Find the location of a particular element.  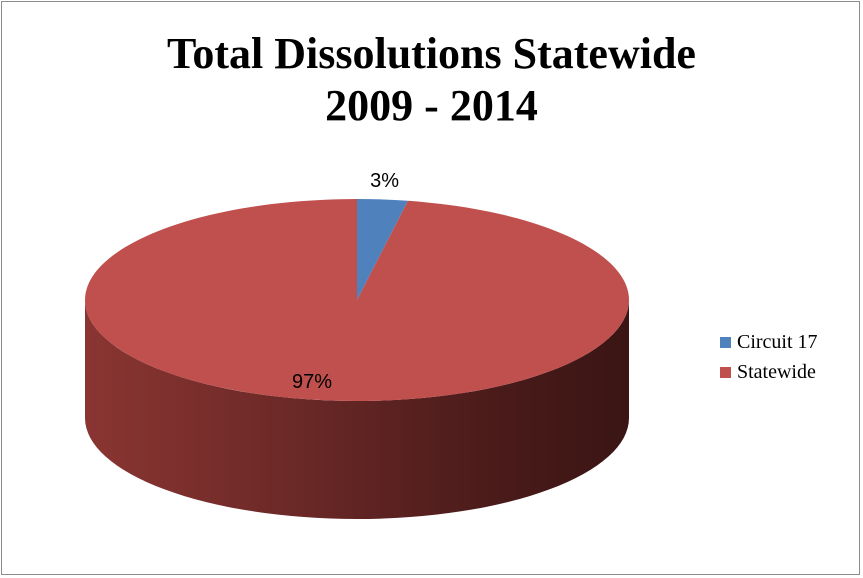

legend-swatch-statewide is located at coordinates (725, 372).